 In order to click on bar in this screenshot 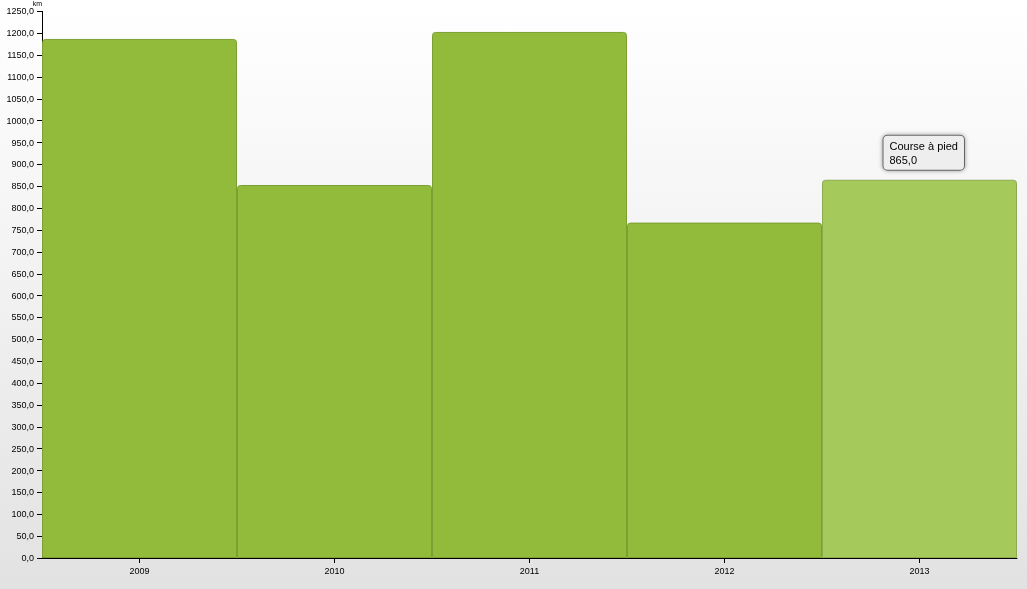, I will do `click(919, 368)`.